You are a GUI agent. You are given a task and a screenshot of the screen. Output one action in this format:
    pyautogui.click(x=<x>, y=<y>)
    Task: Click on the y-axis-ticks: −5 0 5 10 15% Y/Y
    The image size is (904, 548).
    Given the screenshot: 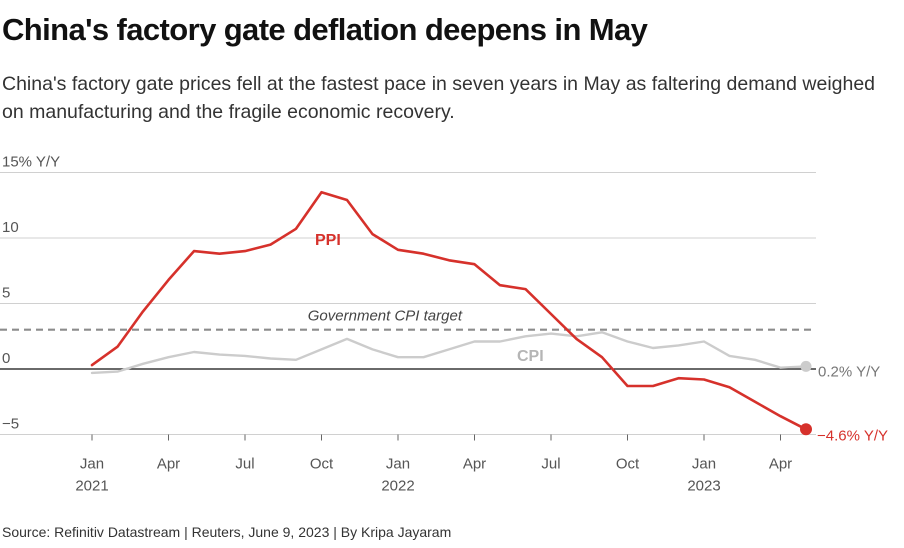 What is the action you would take?
    pyautogui.click(x=31, y=293)
    